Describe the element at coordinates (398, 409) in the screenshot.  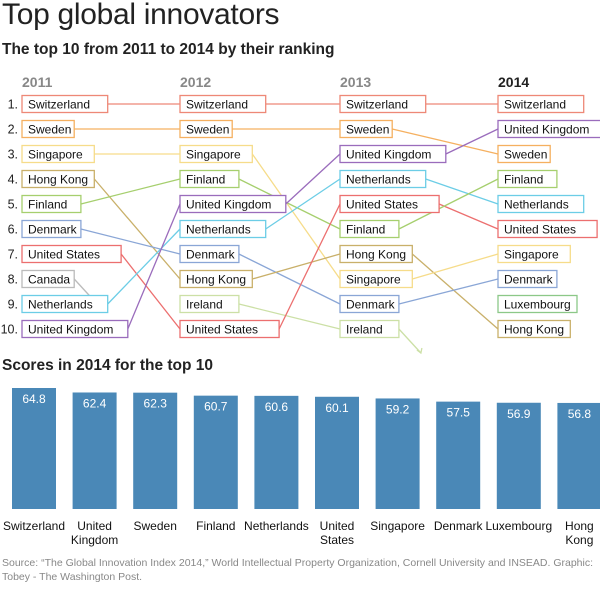
I see `bar-value-label-singapore: 59.2` at that location.